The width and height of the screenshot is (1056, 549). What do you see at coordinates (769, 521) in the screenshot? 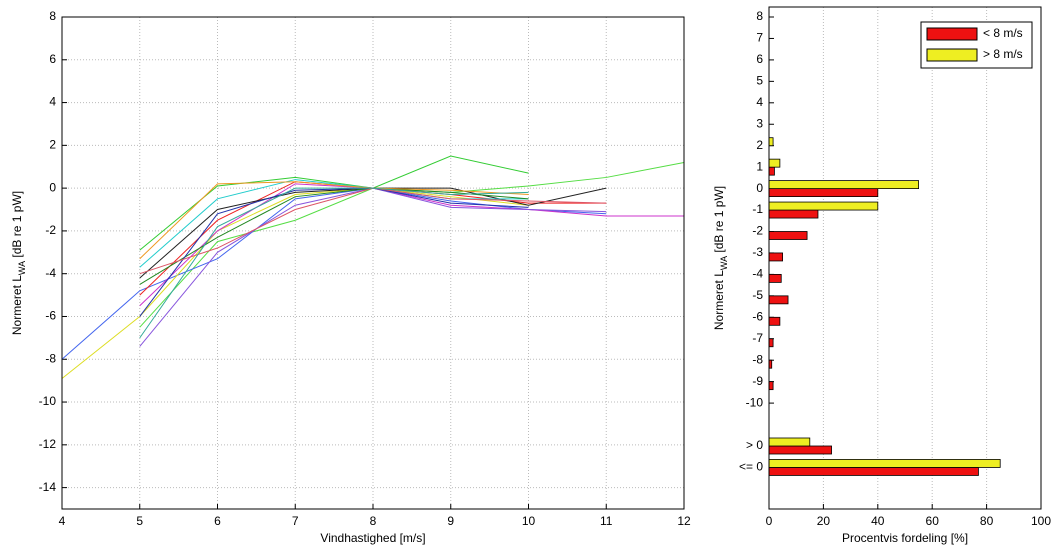
I see `x-tick-label: 0` at bounding box center [769, 521].